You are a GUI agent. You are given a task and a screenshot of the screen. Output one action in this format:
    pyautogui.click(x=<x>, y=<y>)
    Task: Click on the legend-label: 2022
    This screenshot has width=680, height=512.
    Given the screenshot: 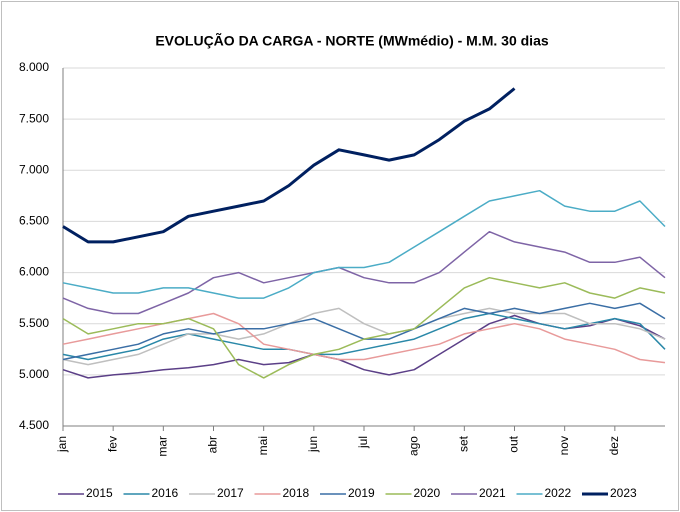 What is the action you would take?
    pyautogui.click(x=558, y=493)
    